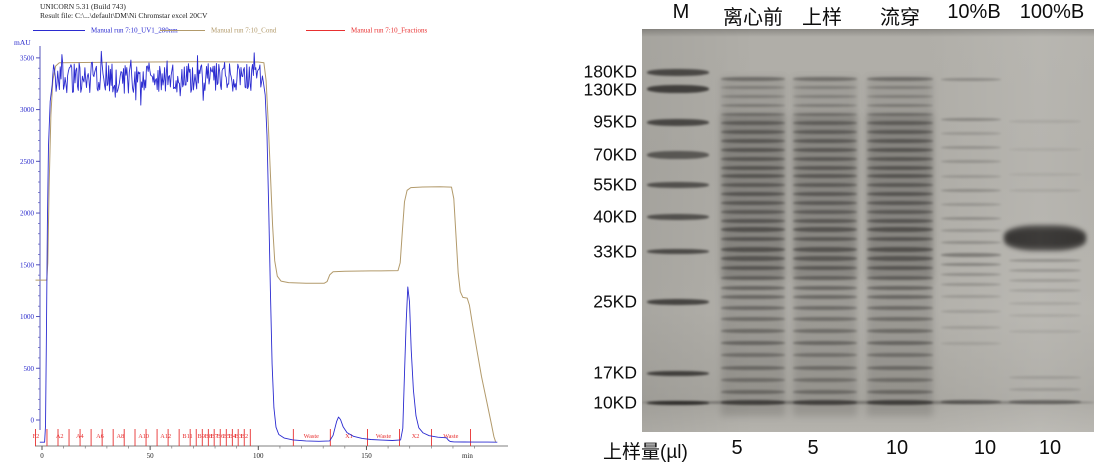 The width and height of the screenshot is (1094, 465). I want to click on y-tick-label: 3000, so click(27, 110).